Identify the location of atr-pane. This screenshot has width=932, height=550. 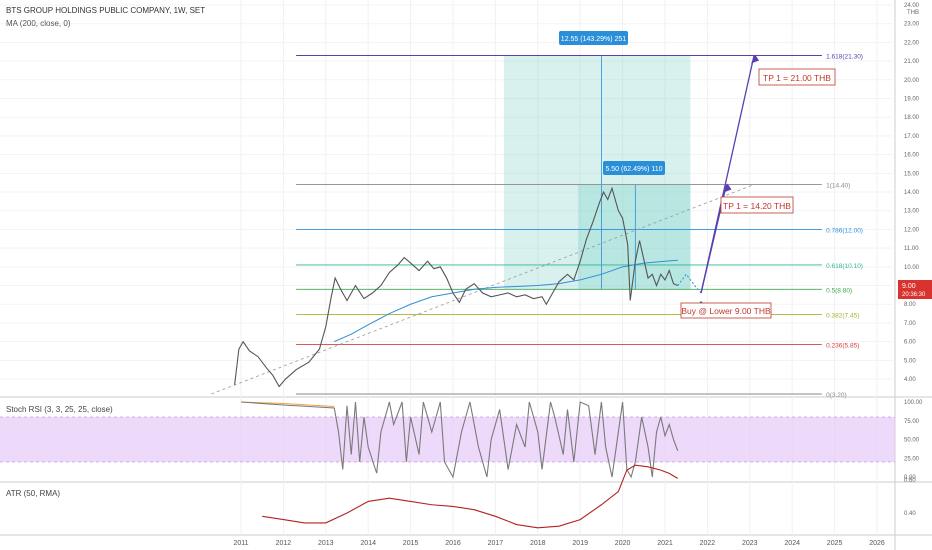
(470, 496).